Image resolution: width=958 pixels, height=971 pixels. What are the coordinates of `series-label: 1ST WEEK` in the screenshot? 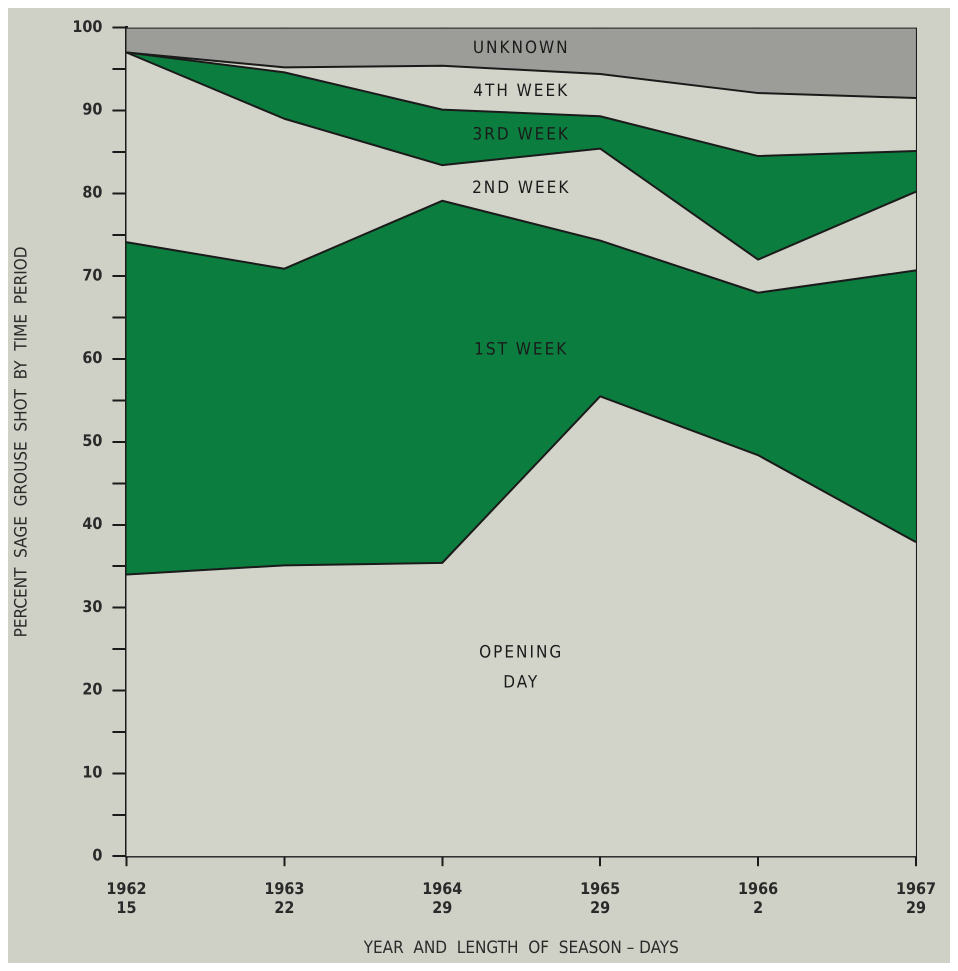 It's located at (521, 350).